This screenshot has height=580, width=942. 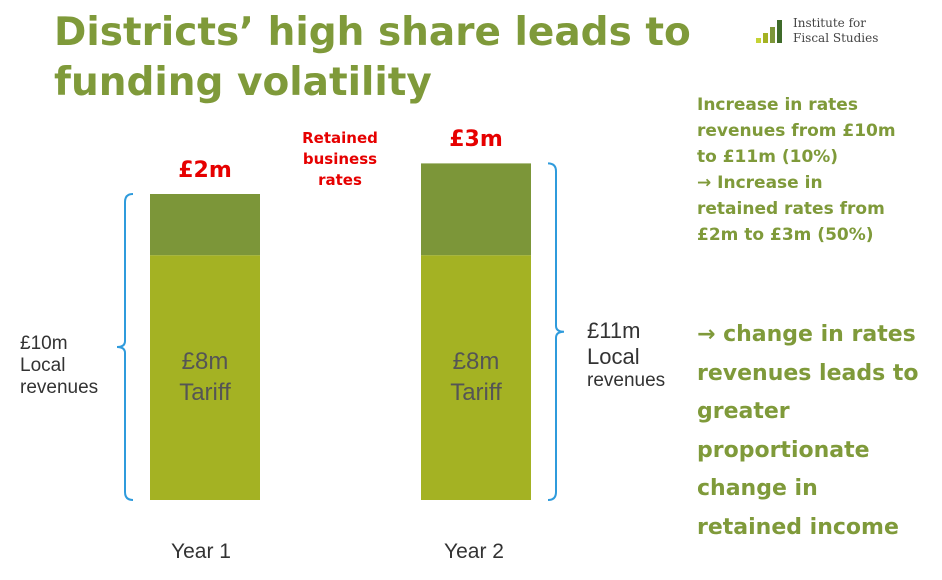 I want to click on x-tick-year-2: Year 2, so click(x=474, y=551).